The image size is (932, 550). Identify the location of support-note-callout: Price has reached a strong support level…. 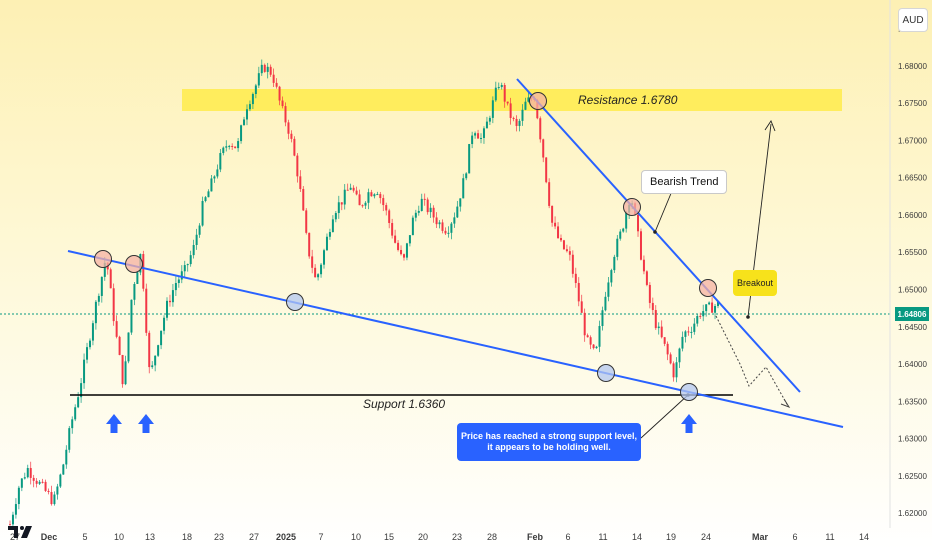
(549, 442).